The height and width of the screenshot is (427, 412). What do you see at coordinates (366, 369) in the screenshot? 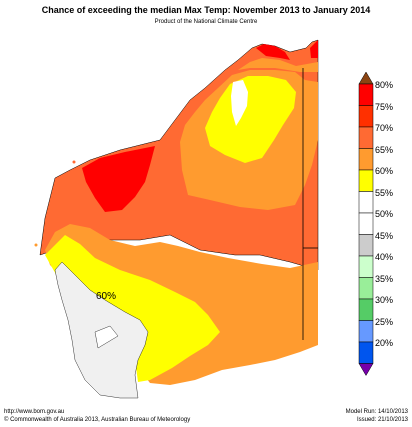
I see `legend-arrow-bottom` at bounding box center [366, 369].